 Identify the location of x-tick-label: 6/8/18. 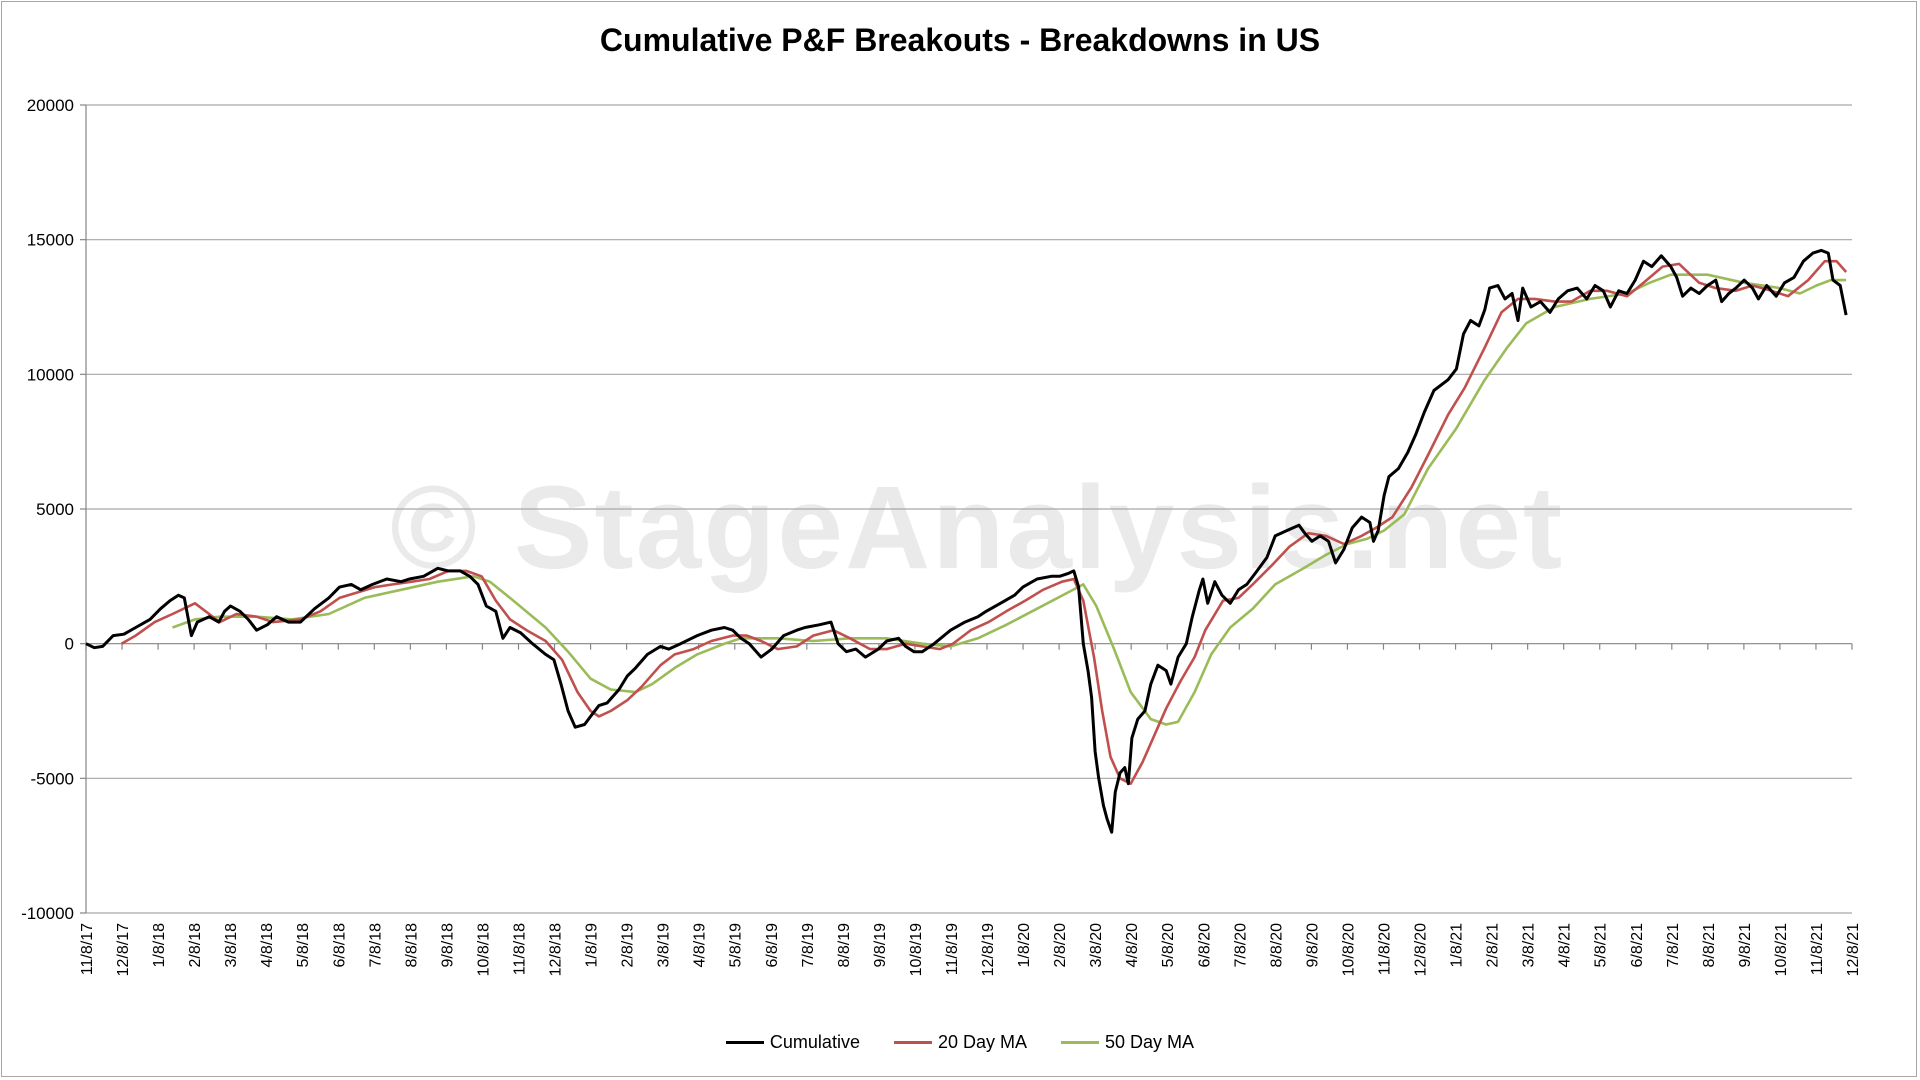
(339, 945).